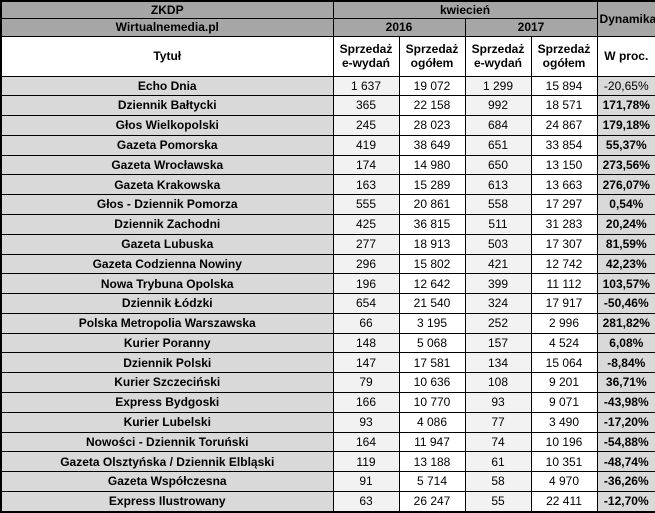 The height and width of the screenshot is (513, 655). I want to click on source-header-cell: Wirtualnemedia.pl, so click(167, 27).